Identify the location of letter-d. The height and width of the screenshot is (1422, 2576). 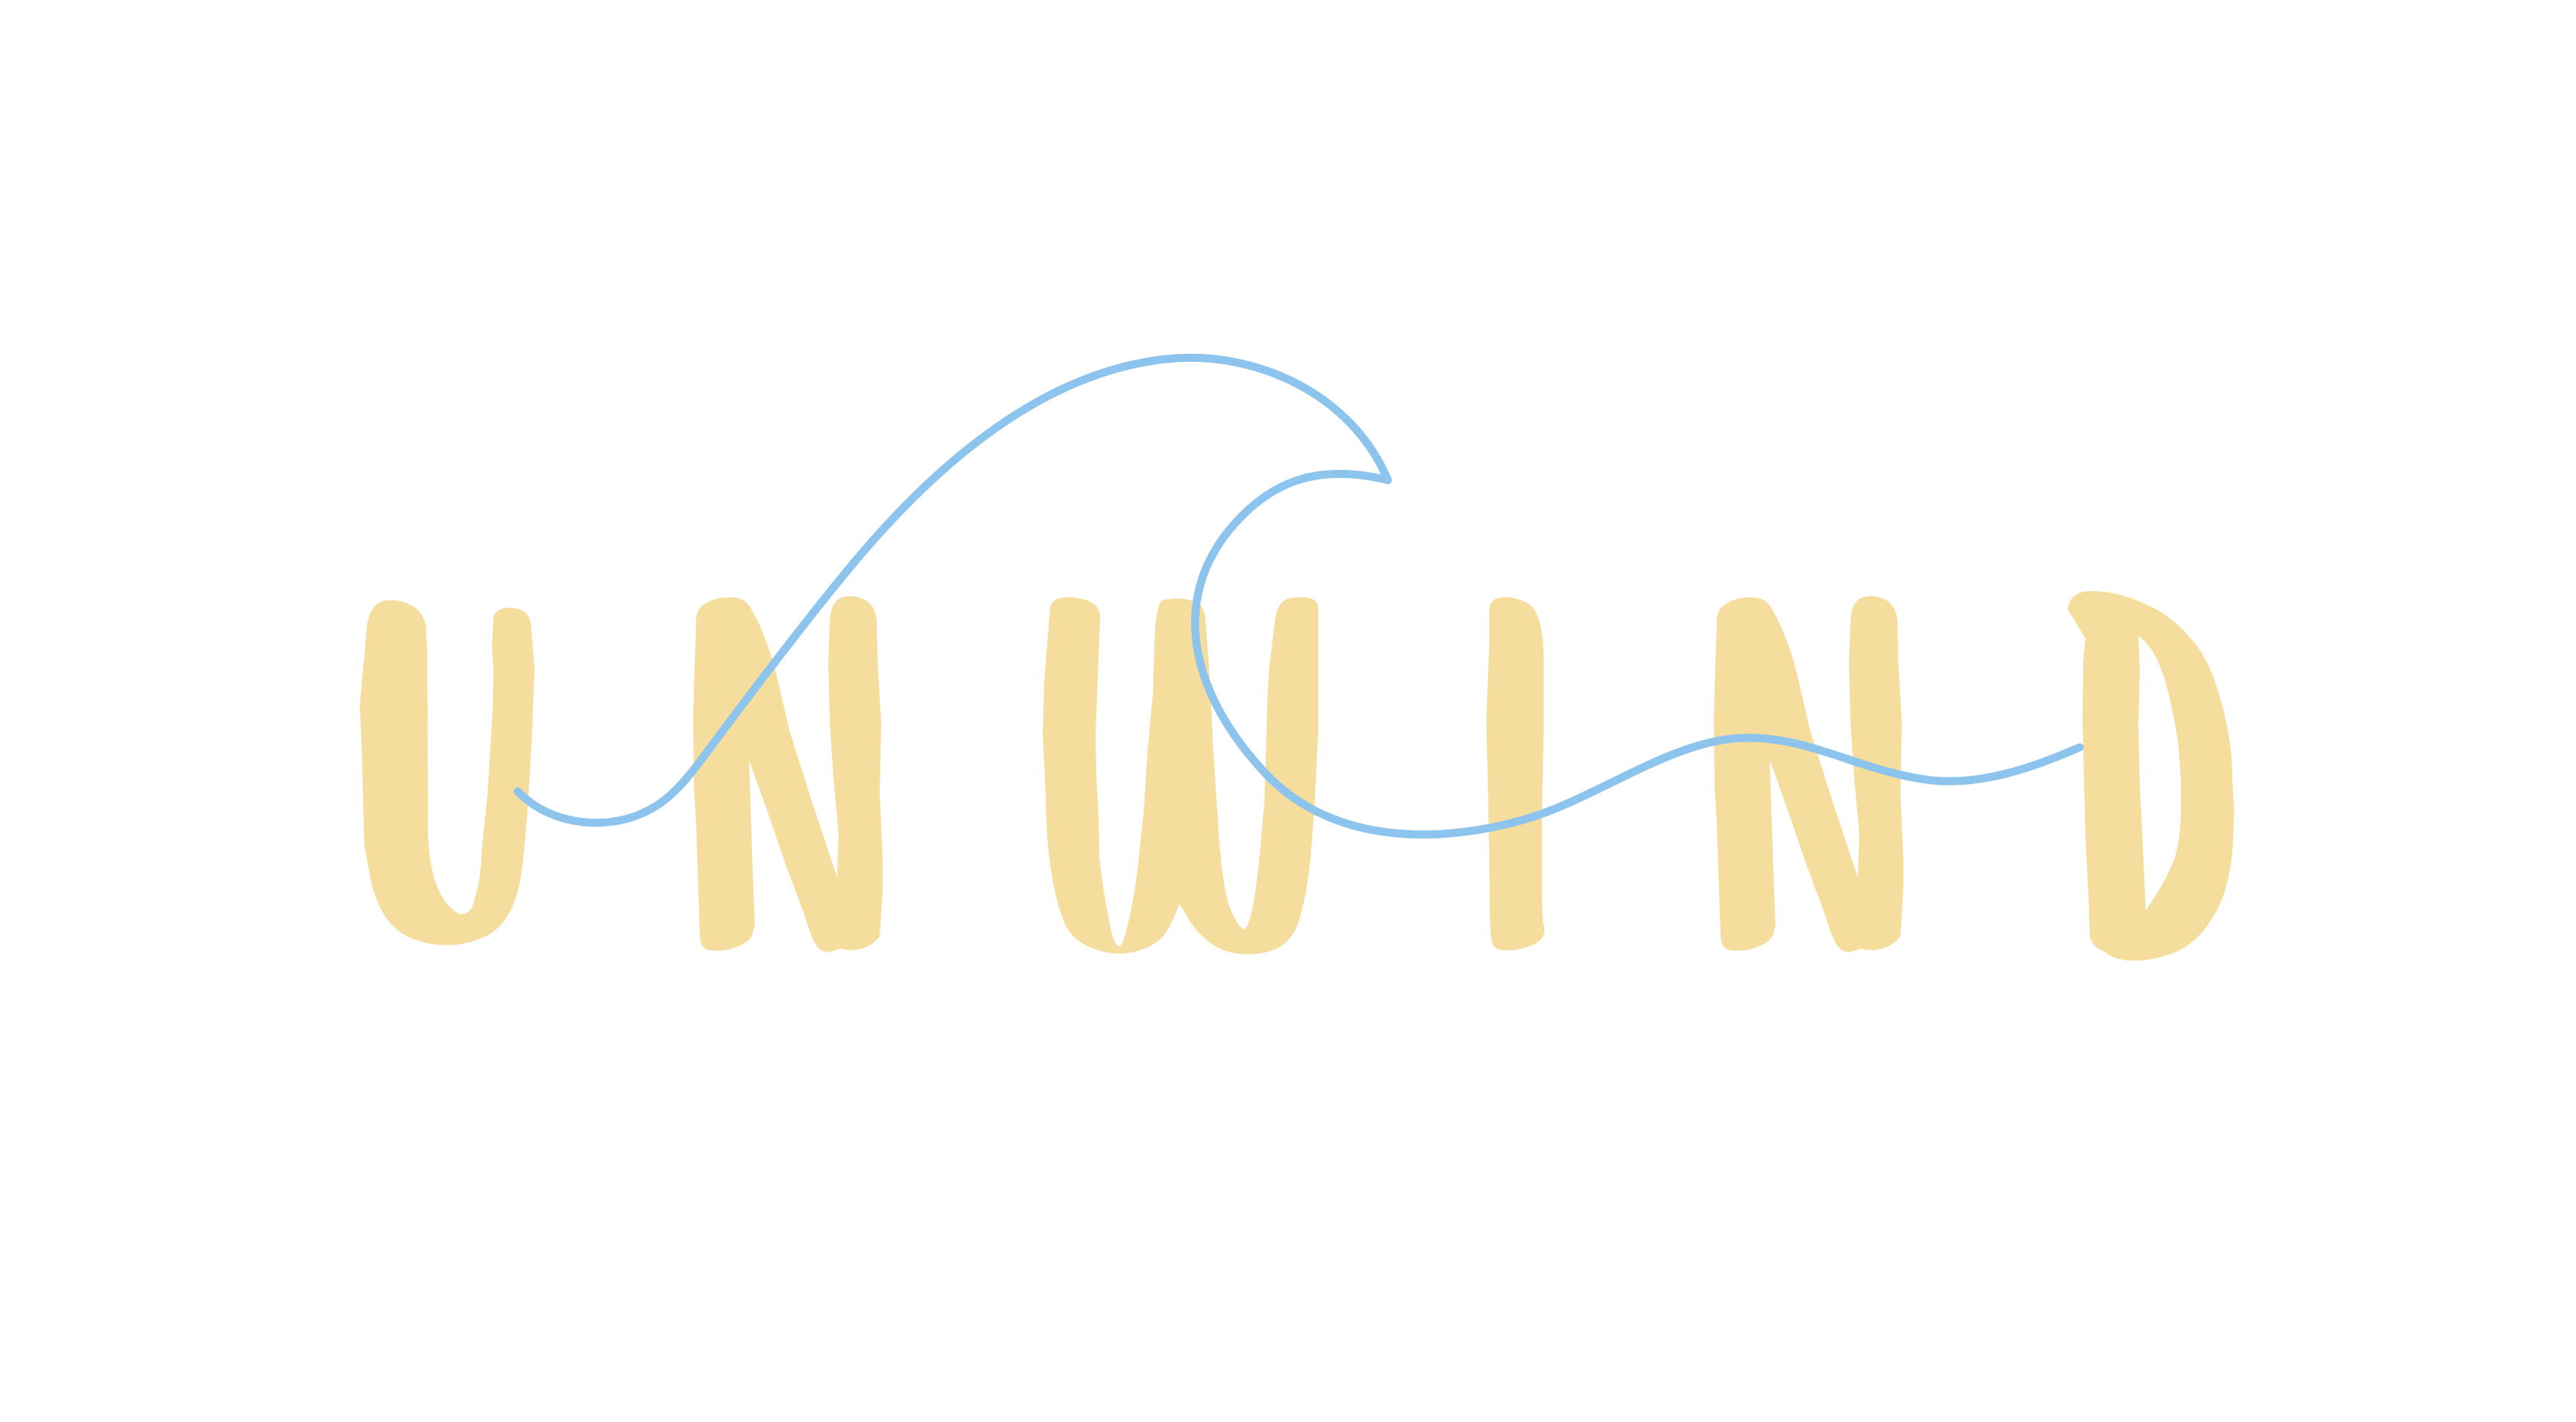
(2151, 776).